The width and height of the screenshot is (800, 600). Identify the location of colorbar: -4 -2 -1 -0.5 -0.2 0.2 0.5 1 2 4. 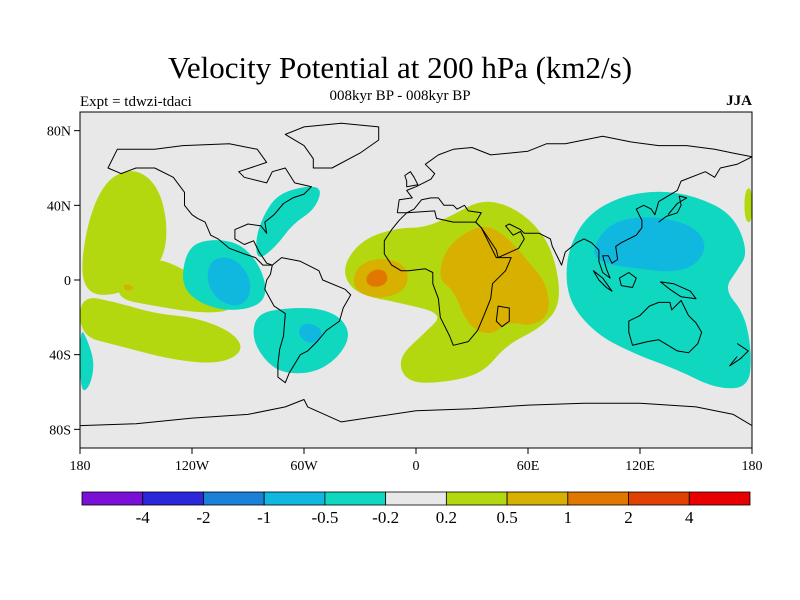
(416, 509).